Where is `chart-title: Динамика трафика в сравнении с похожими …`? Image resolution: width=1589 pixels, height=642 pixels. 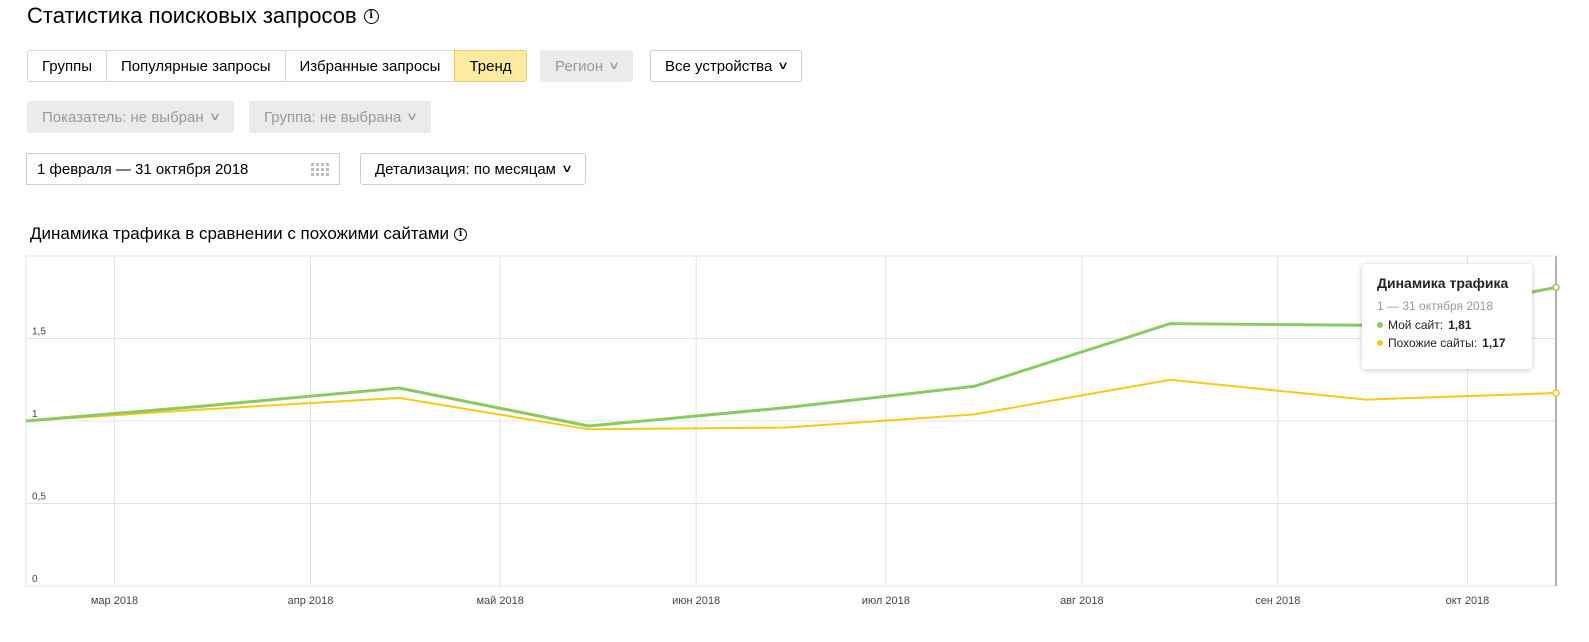
chart-title: Динамика трафика в сравнении с похожими … is located at coordinates (249, 234).